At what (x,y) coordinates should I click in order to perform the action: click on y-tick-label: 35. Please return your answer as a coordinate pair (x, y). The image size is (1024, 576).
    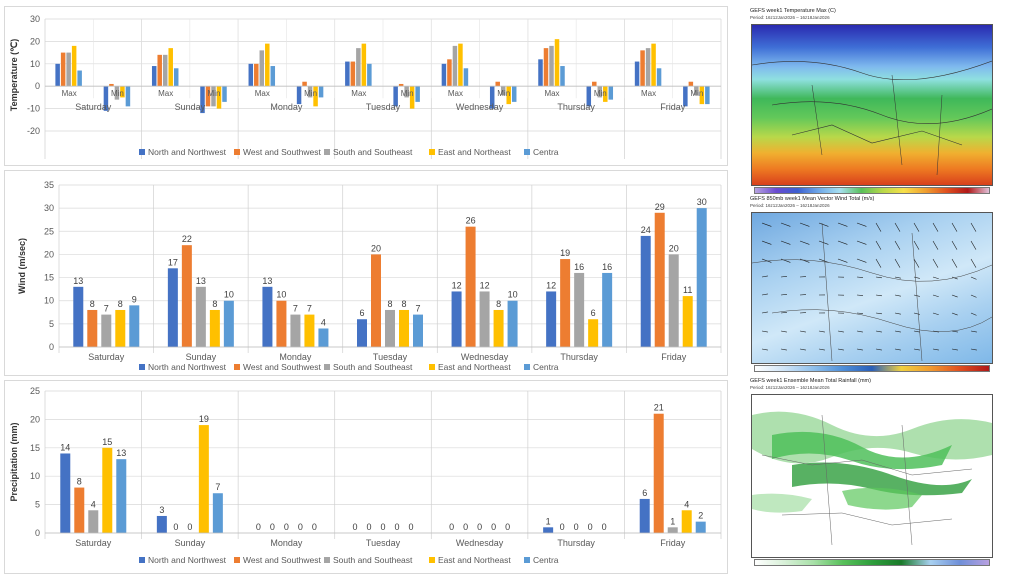
    Looking at the image, I should click on (49, 185).